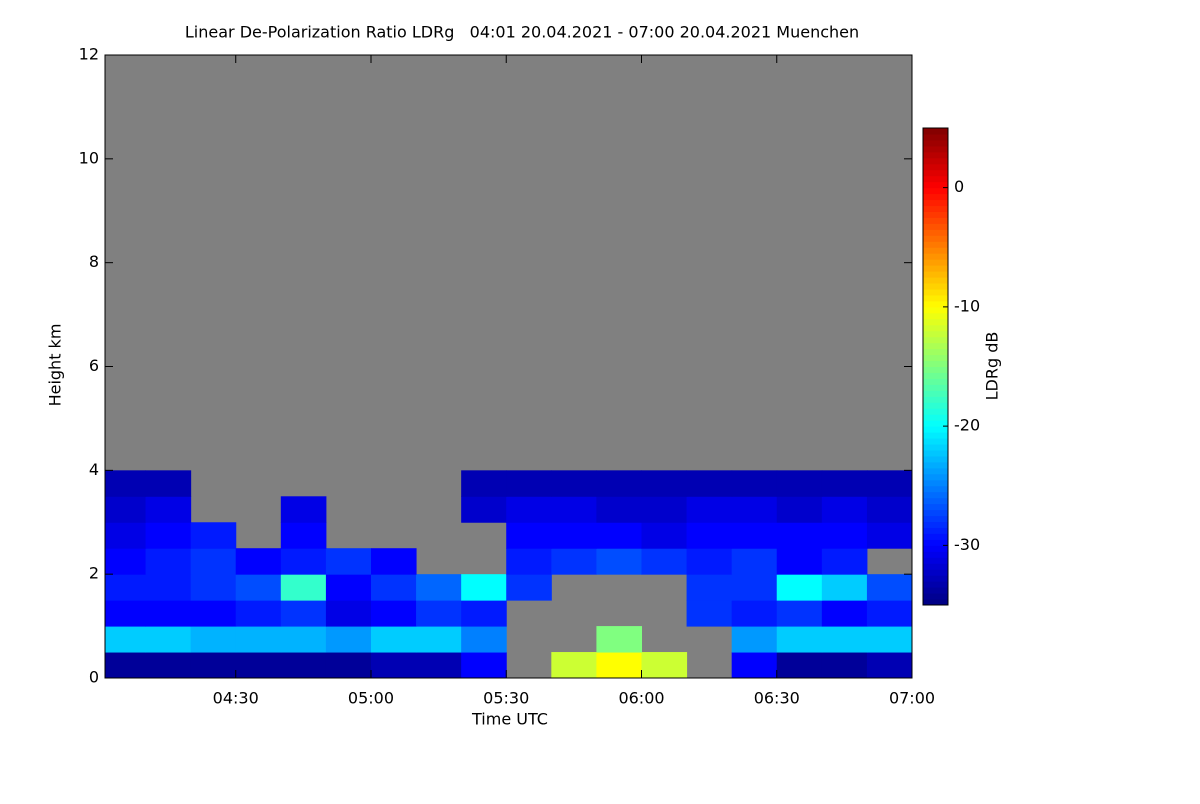 This screenshot has width=1200, height=804. I want to click on y-tick-label: 12, so click(89, 54).